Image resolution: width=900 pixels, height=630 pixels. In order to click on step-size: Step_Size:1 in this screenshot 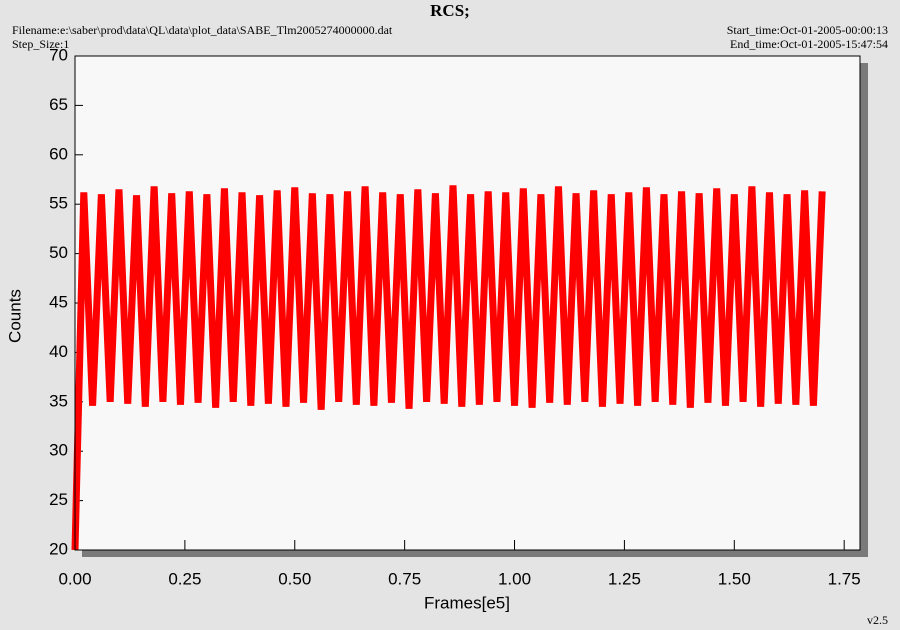, I will do `click(40, 44)`.